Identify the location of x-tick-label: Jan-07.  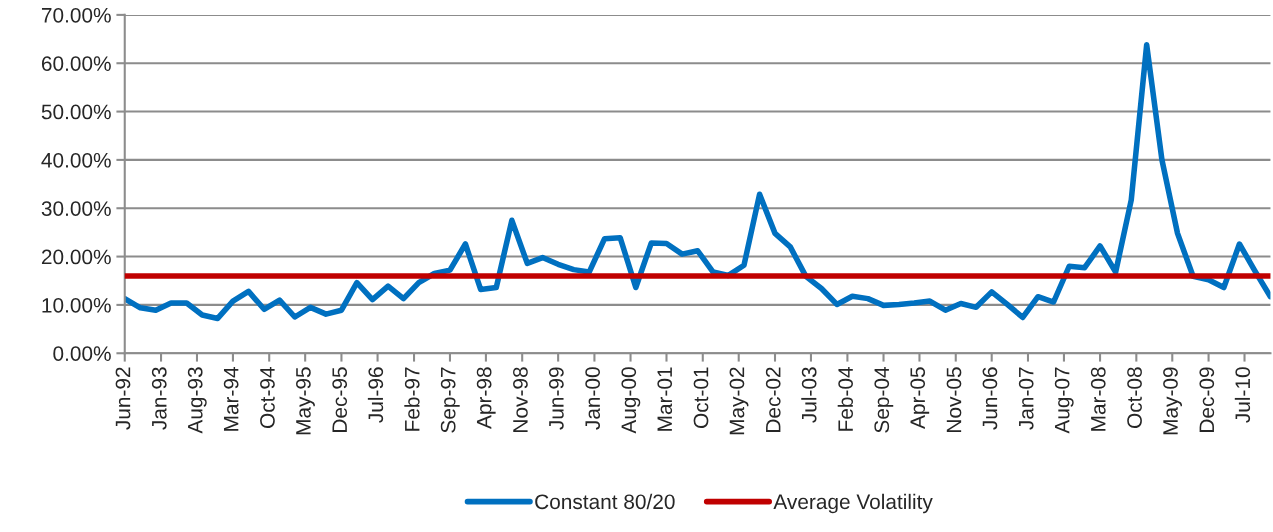
(1026, 398).